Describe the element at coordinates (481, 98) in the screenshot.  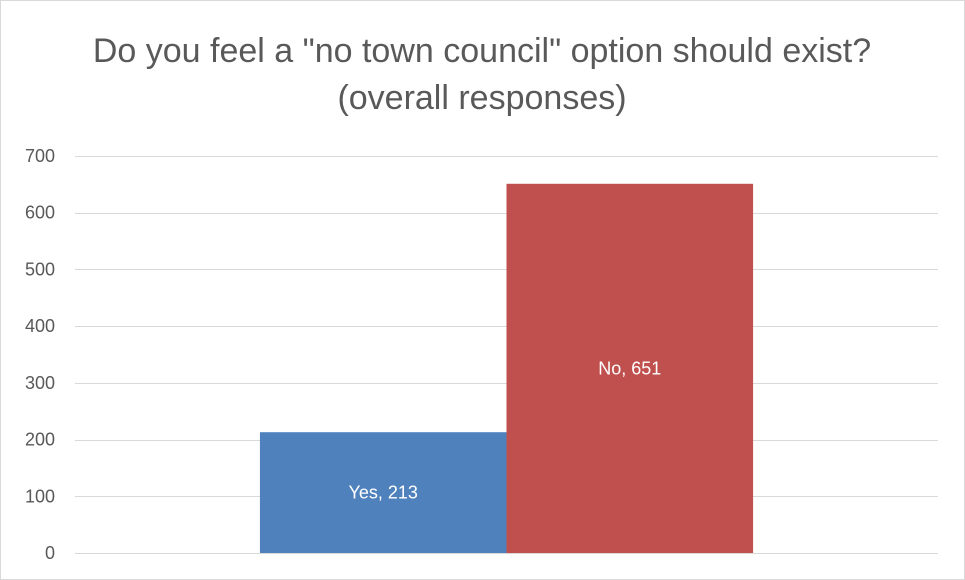
I see `chart-title-line-2: (overall responses)` at that location.